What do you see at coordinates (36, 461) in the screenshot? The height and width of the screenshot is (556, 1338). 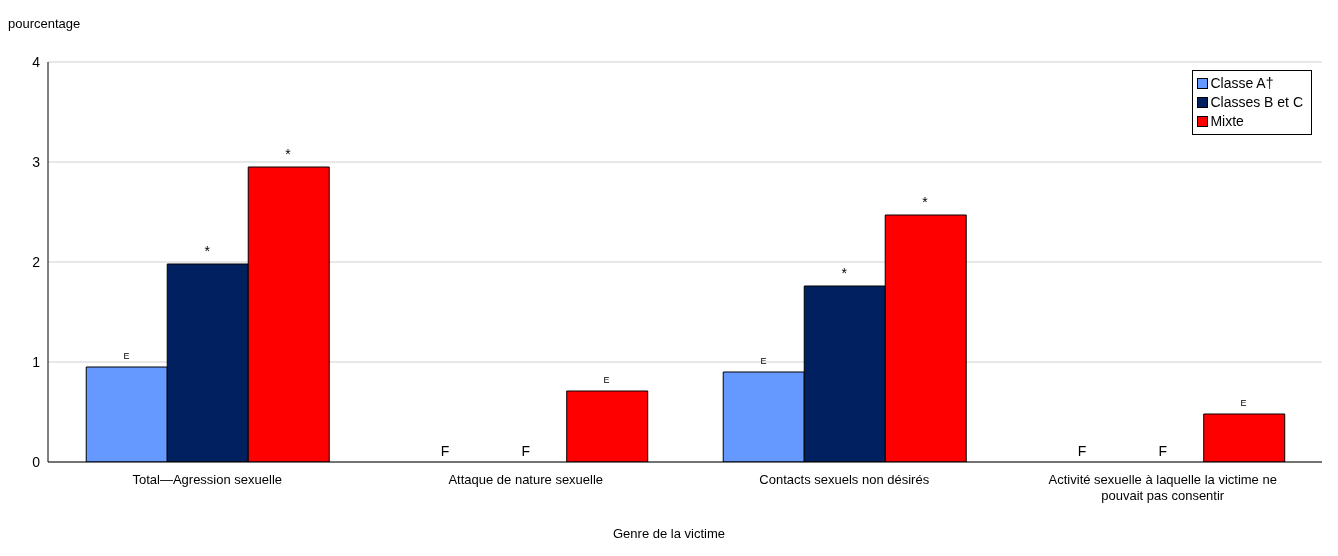 I see `y-tick-label: 0` at bounding box center [36, 461].